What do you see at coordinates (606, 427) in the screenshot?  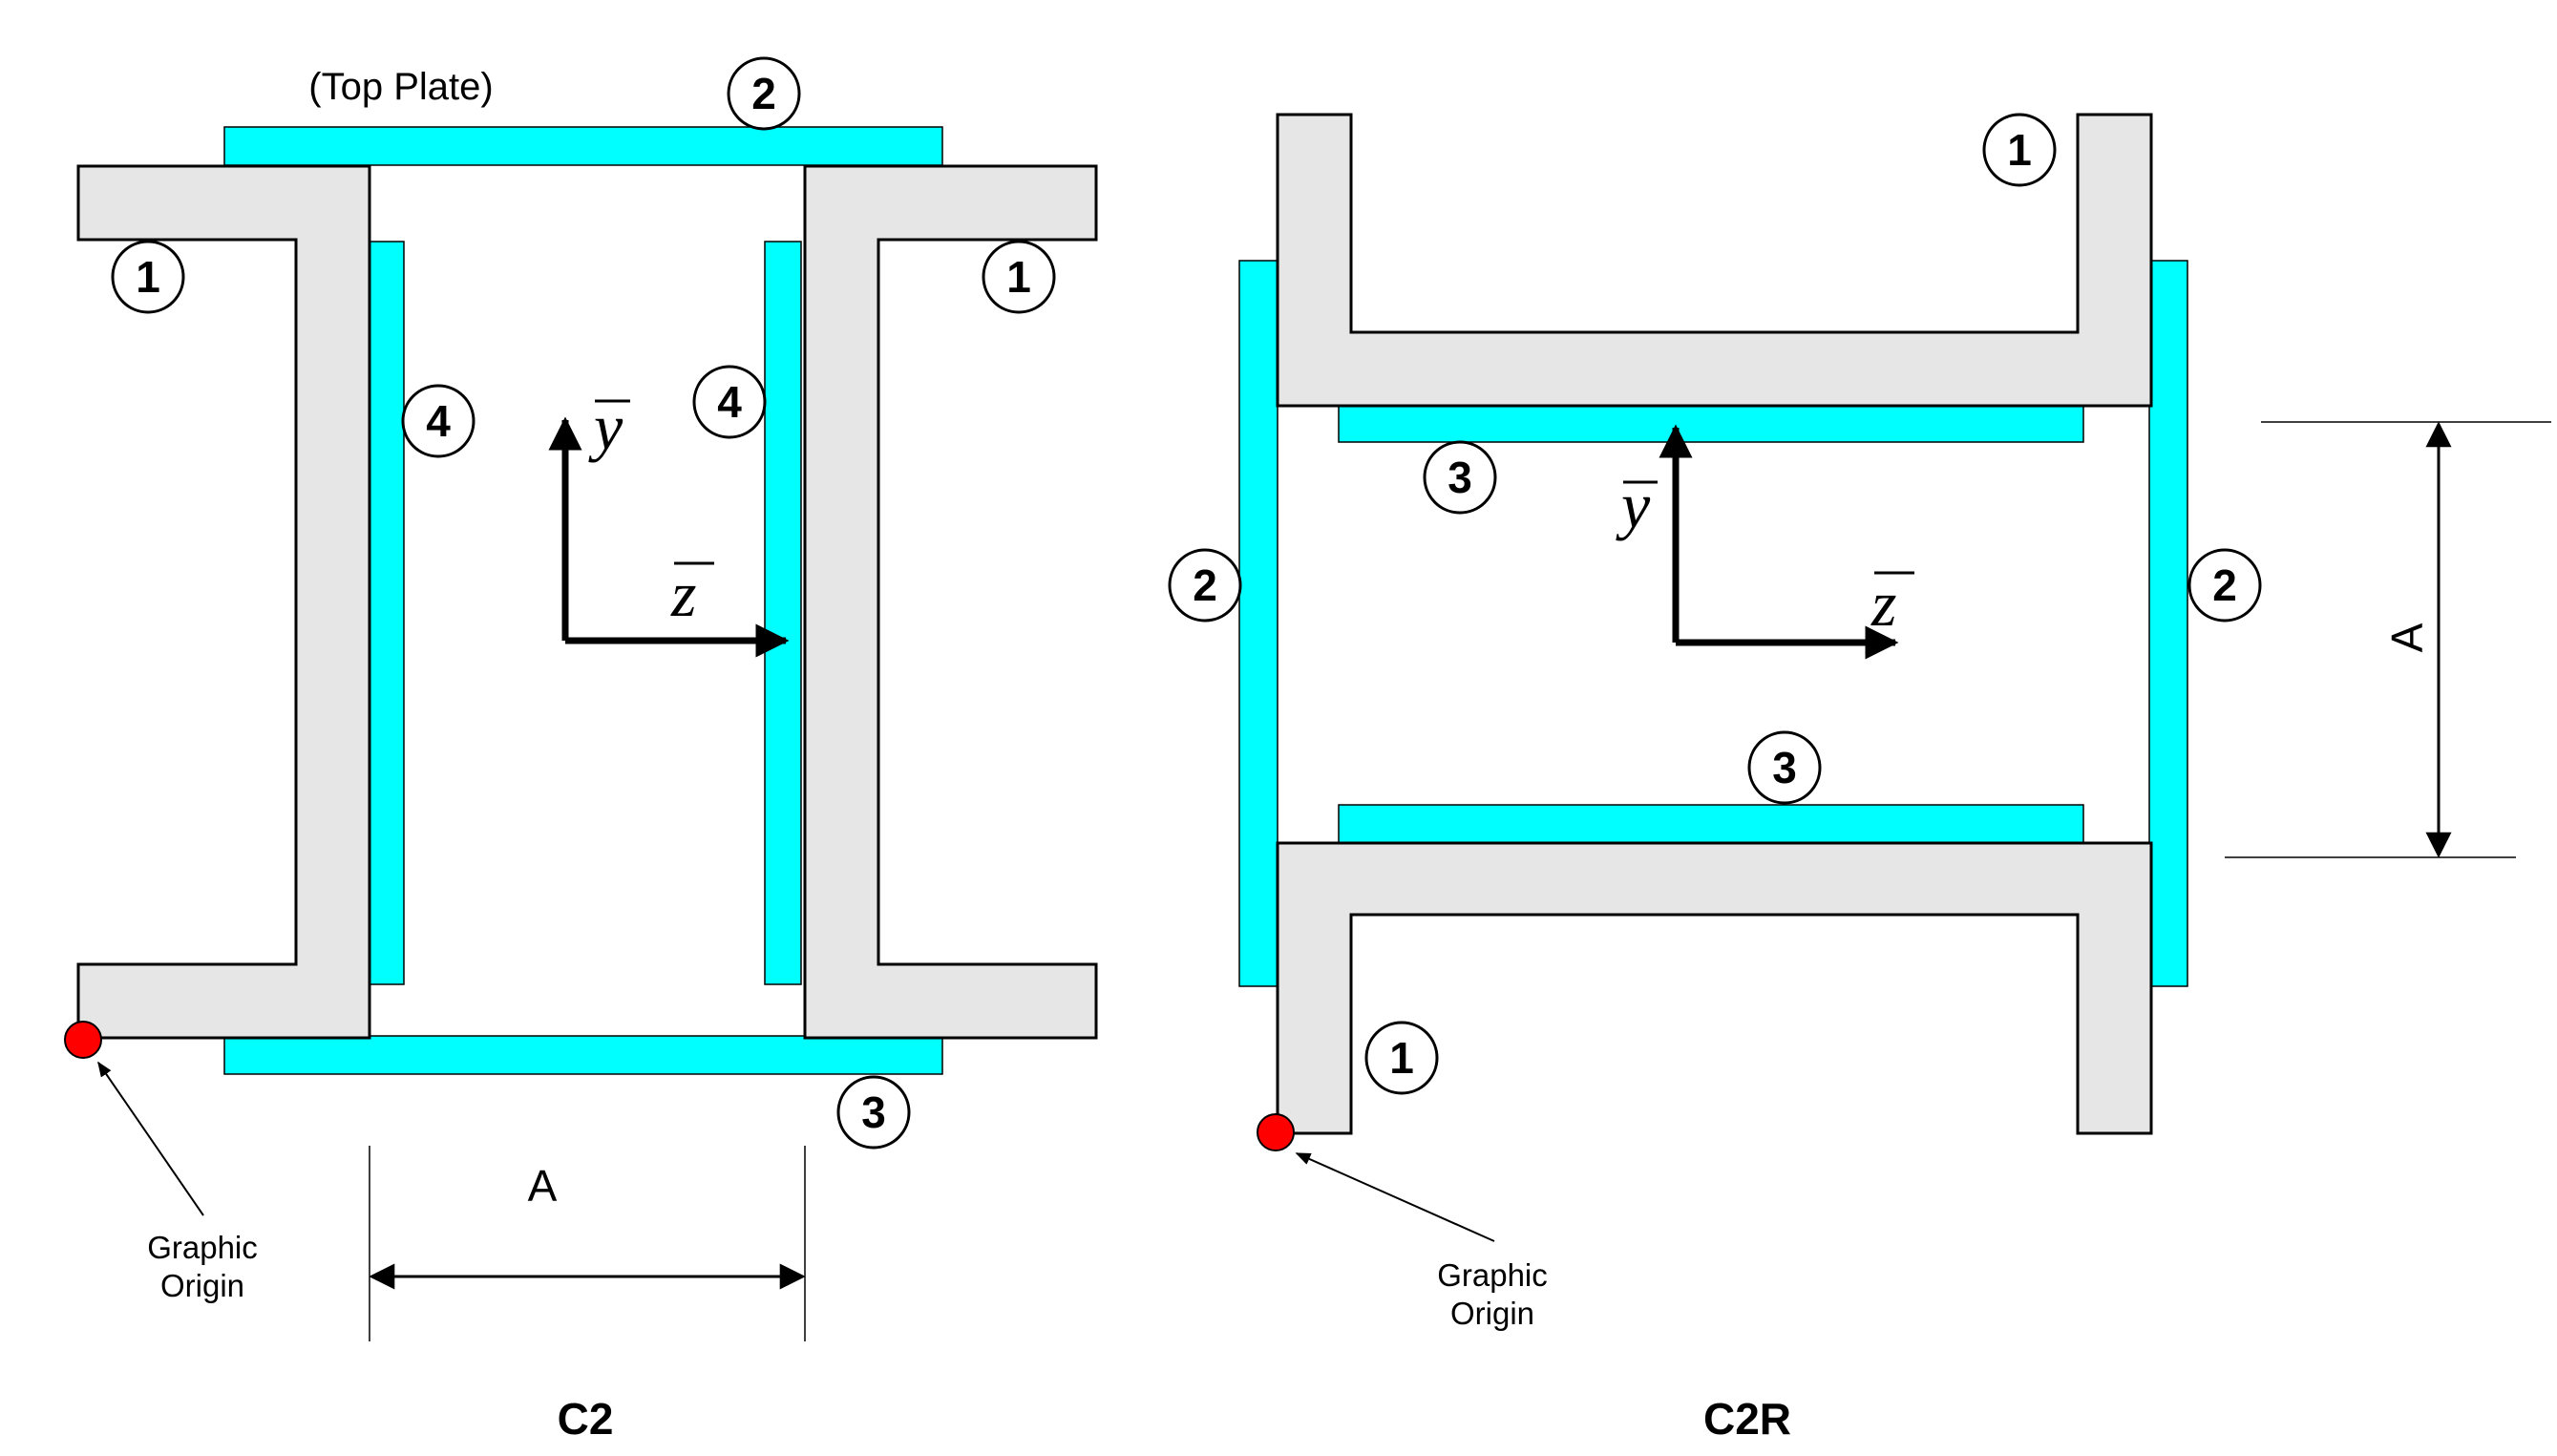 I see `c2-y-axis-label: y` at bounding box center [606, 427].